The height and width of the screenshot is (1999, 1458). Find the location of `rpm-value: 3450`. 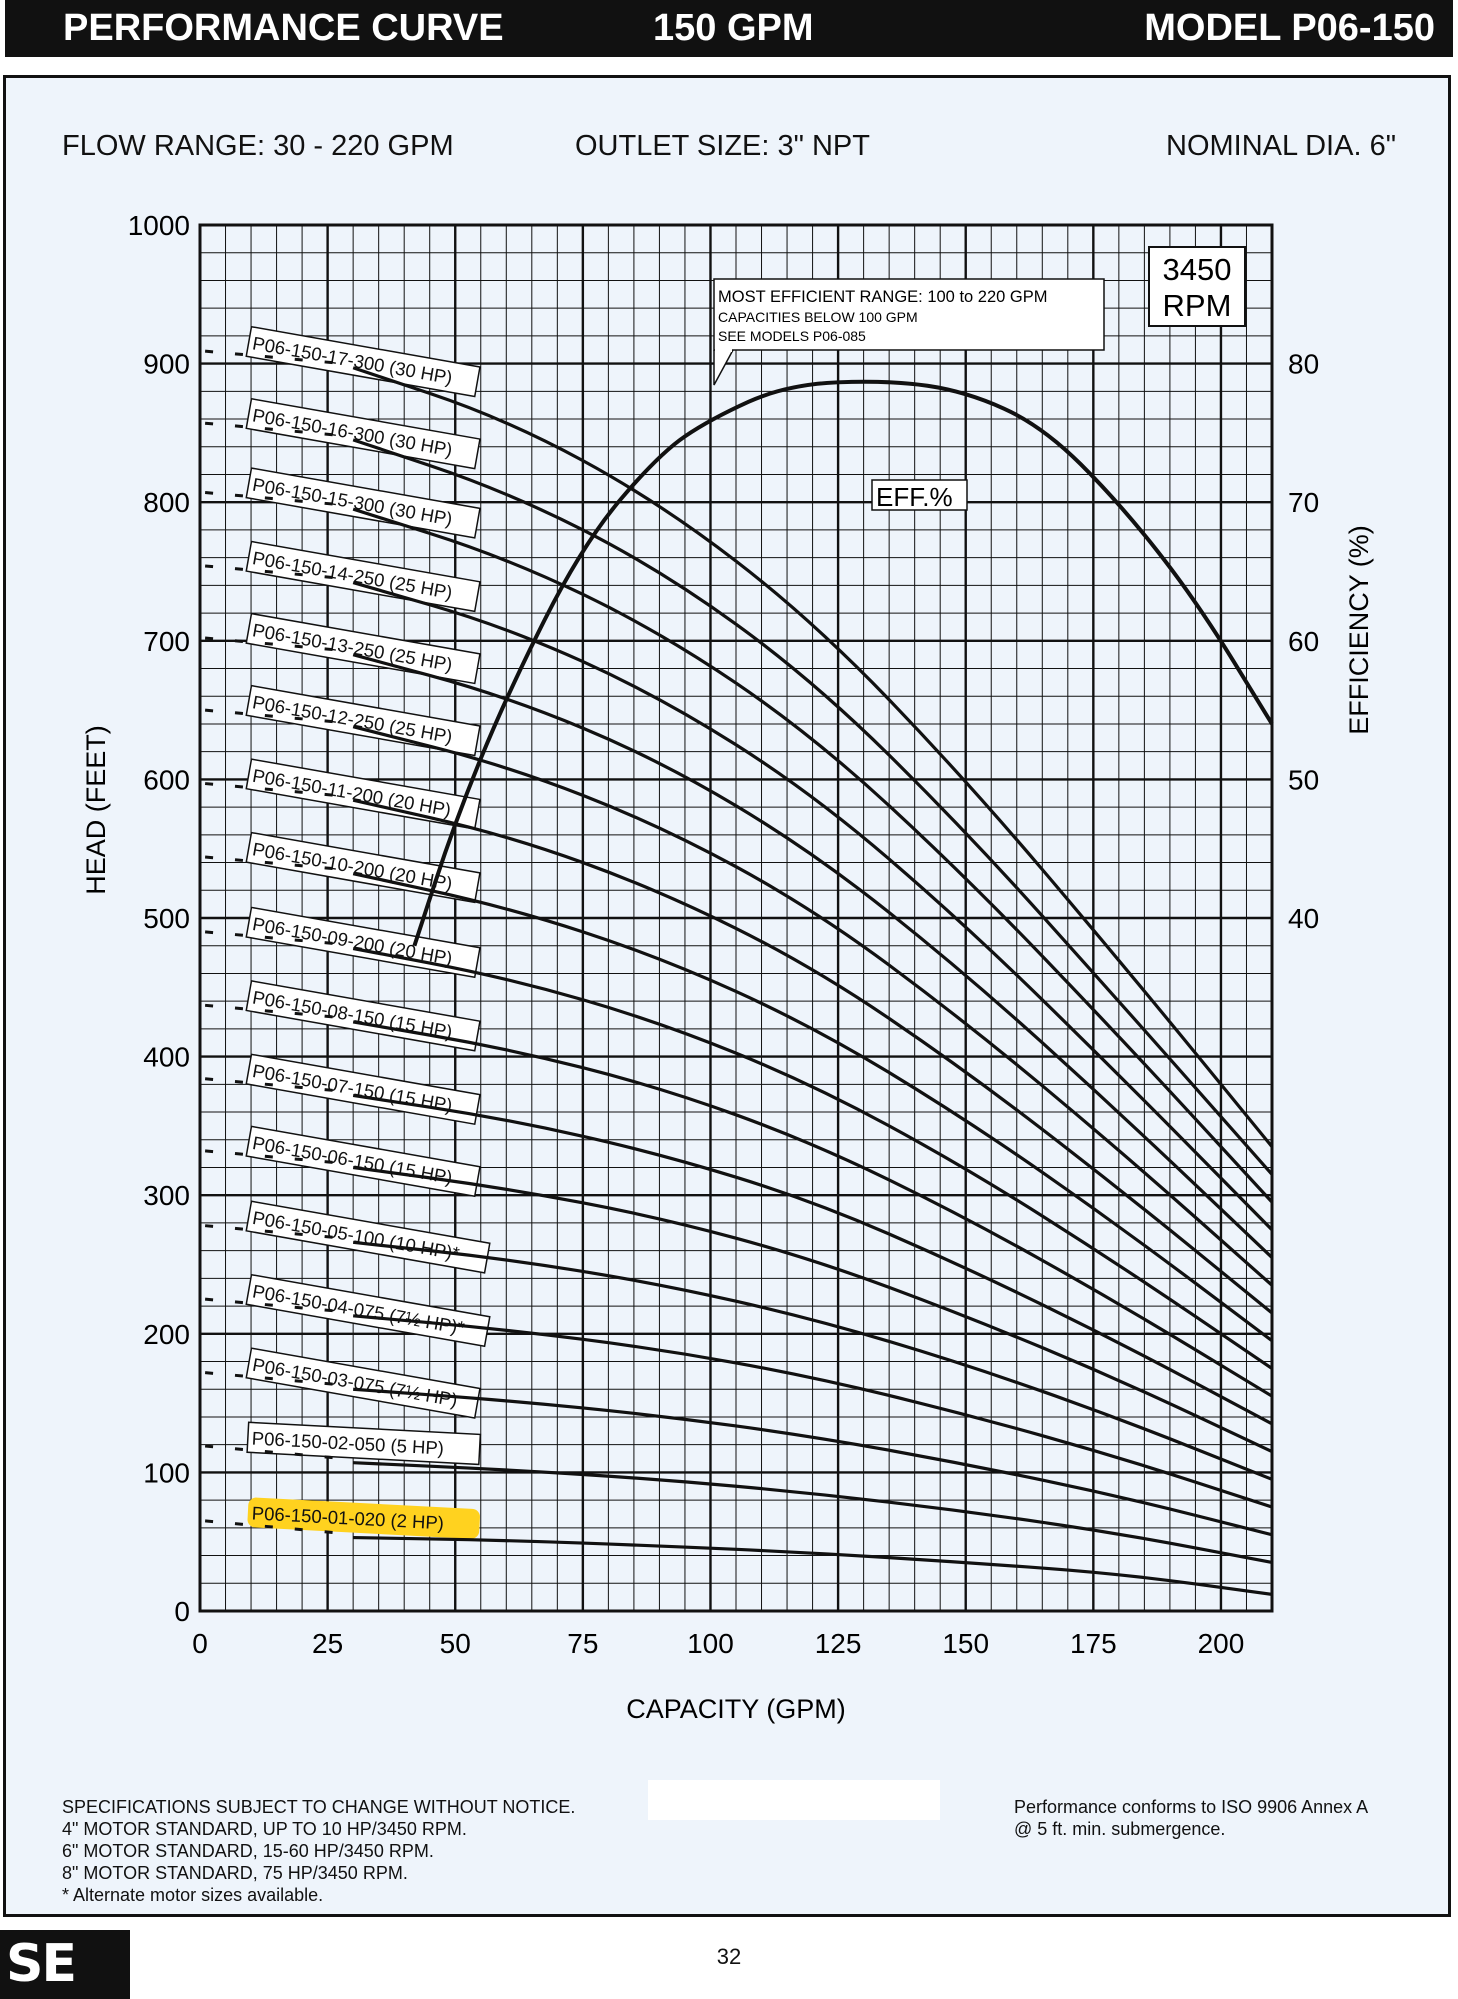

rpm-value: 3450 is located at coordinates (1197, 269).